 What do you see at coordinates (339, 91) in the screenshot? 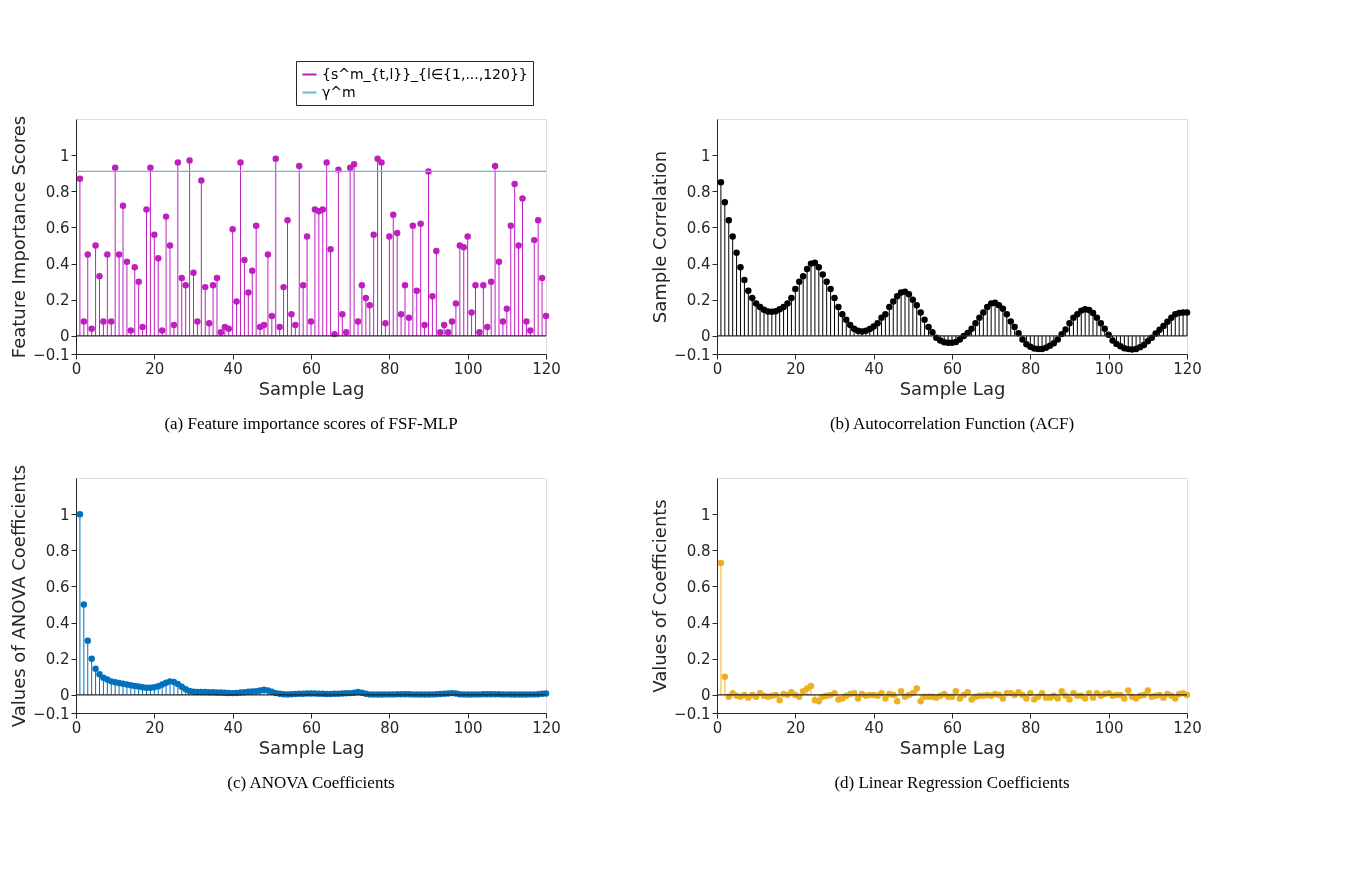
I see `legend-label: γ^m` at bounding box center [339, 91].